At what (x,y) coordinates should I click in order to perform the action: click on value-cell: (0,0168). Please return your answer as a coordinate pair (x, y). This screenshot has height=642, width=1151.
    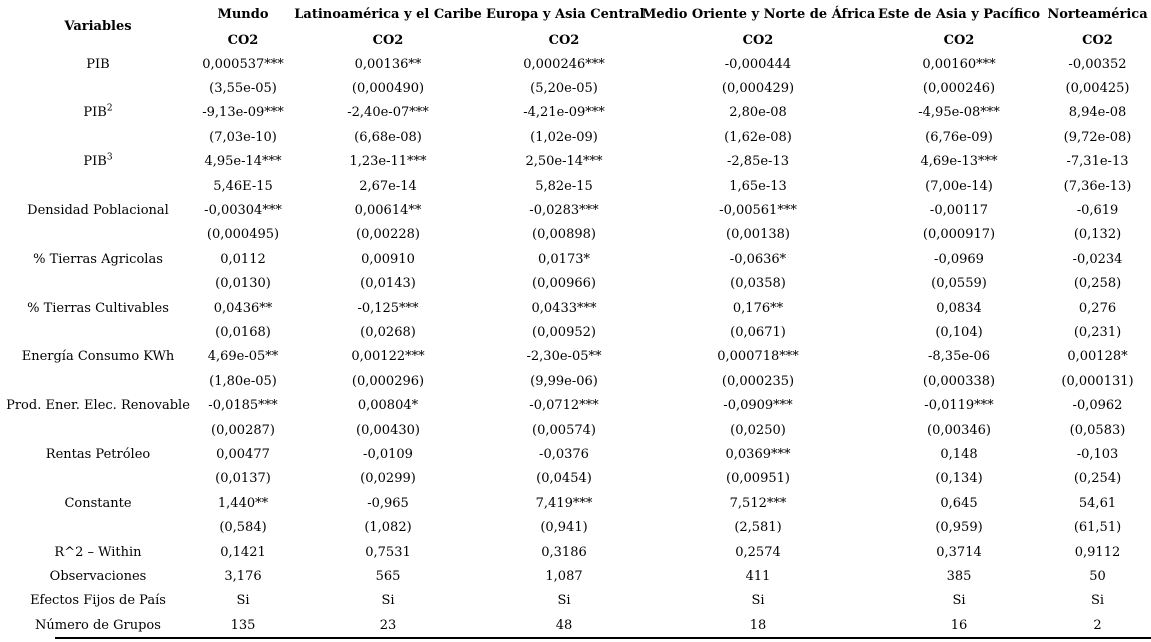
    Looking at the image, I should click on (243, 332).